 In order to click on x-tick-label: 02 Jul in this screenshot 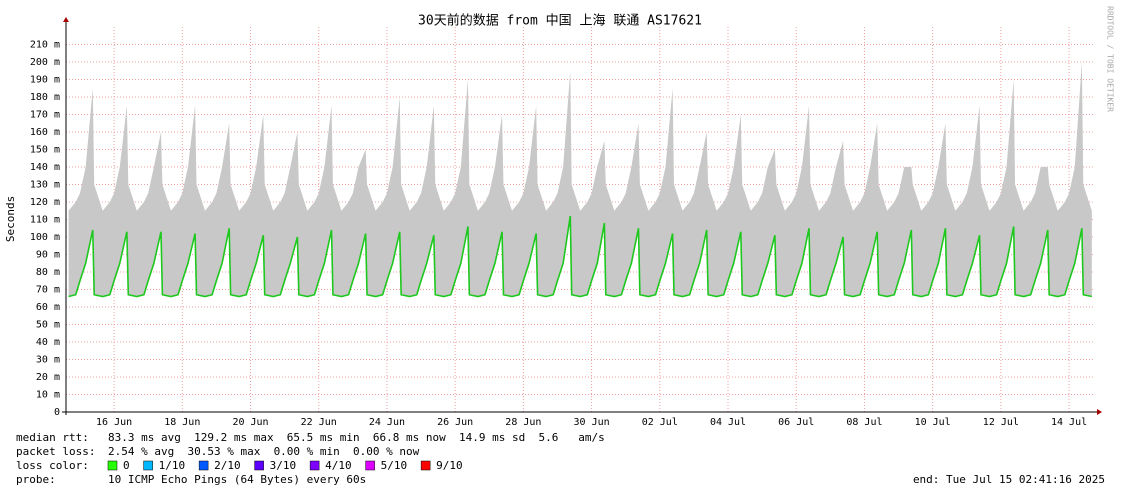, I will do `click(660, 422)`.